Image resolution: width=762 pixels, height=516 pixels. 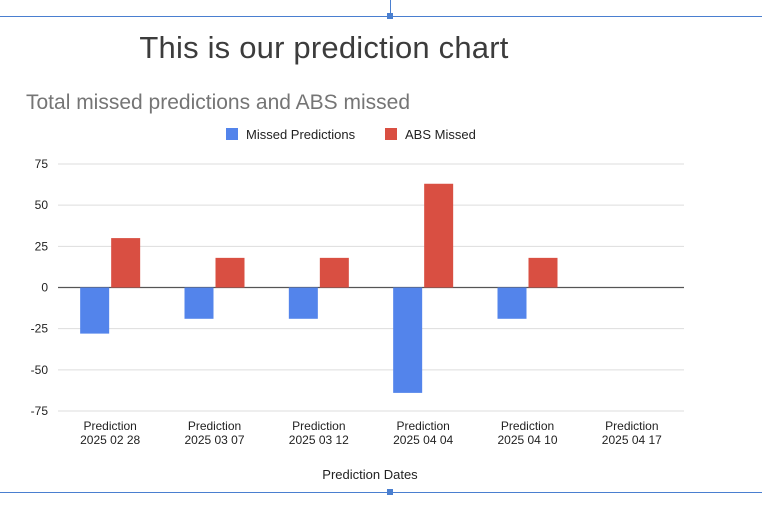 What do you see at coordinates (423, 440) in the screenshot?
I see `x-tick-label: 2025 04 04` at bounding box center [423, 440].